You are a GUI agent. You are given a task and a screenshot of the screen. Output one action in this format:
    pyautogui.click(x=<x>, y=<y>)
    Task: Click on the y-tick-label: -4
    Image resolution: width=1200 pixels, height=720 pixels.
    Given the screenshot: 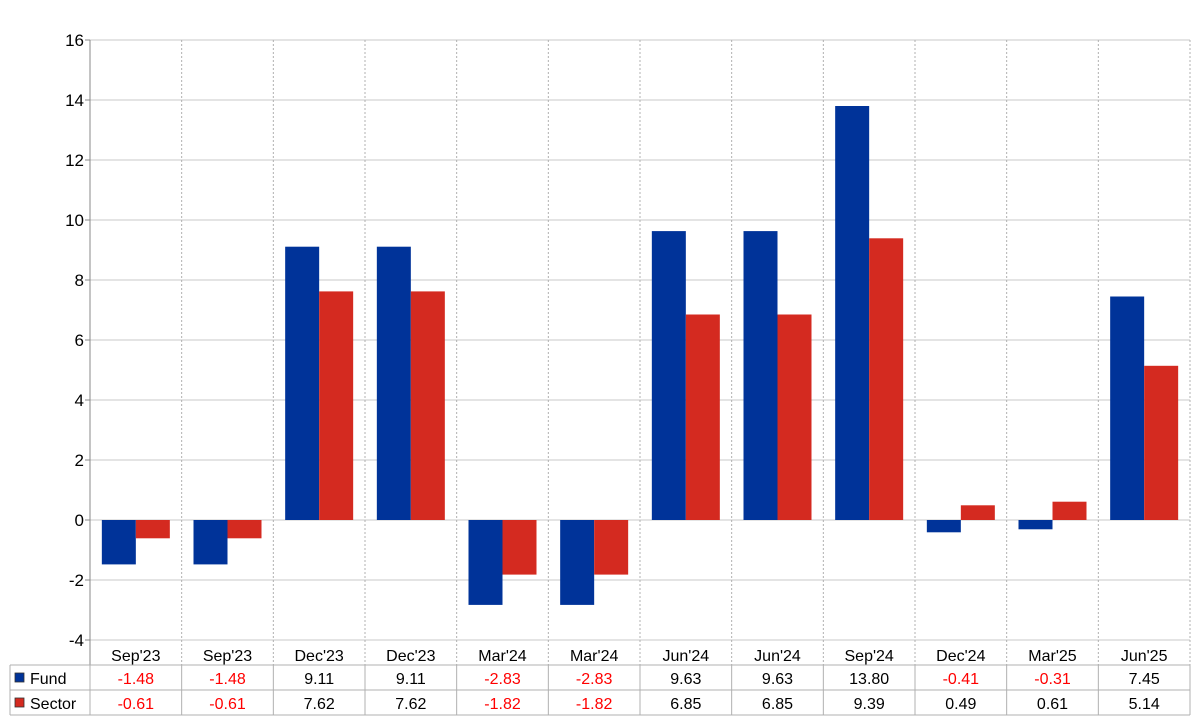 What is the action you would take?
    pyautogui.click(x=76, y=640)
    